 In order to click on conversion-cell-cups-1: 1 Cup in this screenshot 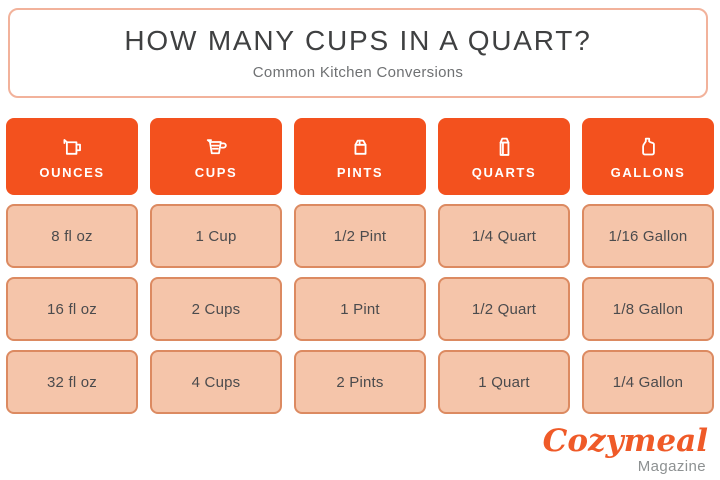, I will do `click(216, 236)`.